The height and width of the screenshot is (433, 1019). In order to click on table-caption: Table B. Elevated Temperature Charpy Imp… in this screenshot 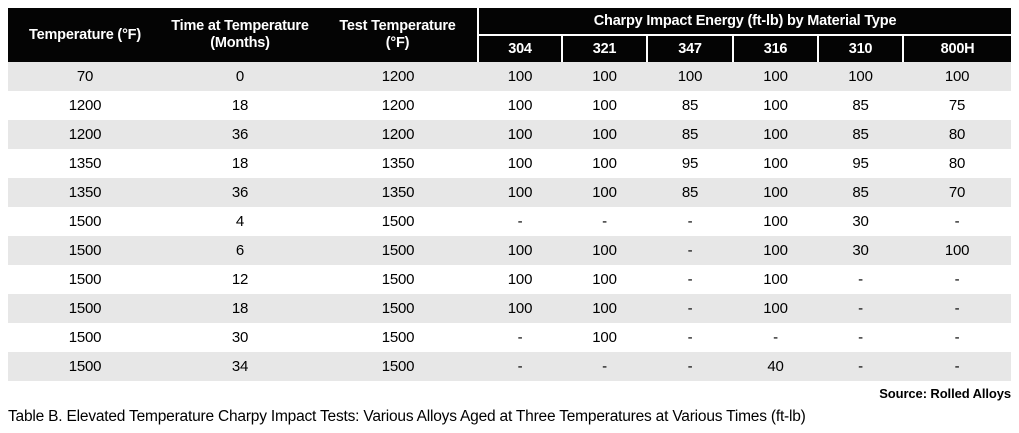, I will do `click(407, 416)`.